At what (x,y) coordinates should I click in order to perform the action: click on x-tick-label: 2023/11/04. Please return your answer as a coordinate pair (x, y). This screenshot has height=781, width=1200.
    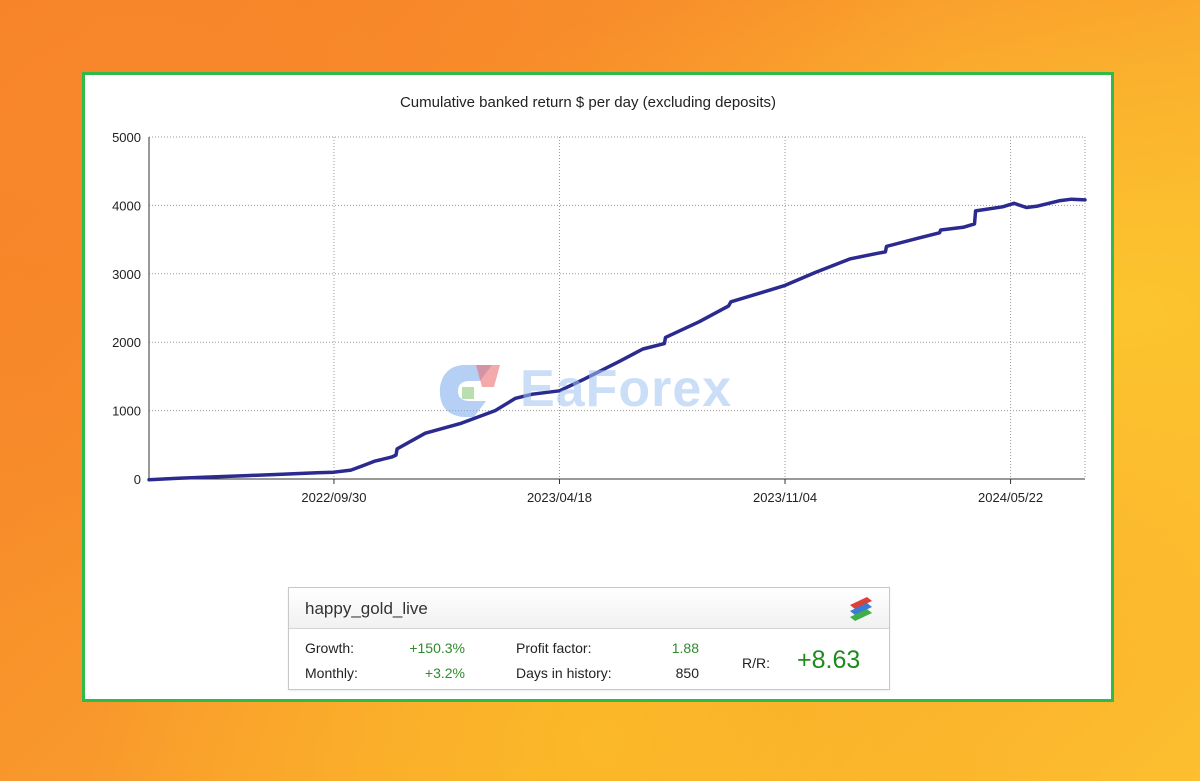
    Looking at the image, I should click on (785, 497).